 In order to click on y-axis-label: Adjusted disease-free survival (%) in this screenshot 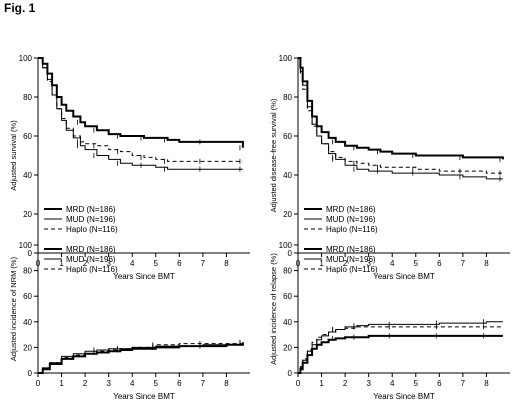, I will do `click(273, 155)`.